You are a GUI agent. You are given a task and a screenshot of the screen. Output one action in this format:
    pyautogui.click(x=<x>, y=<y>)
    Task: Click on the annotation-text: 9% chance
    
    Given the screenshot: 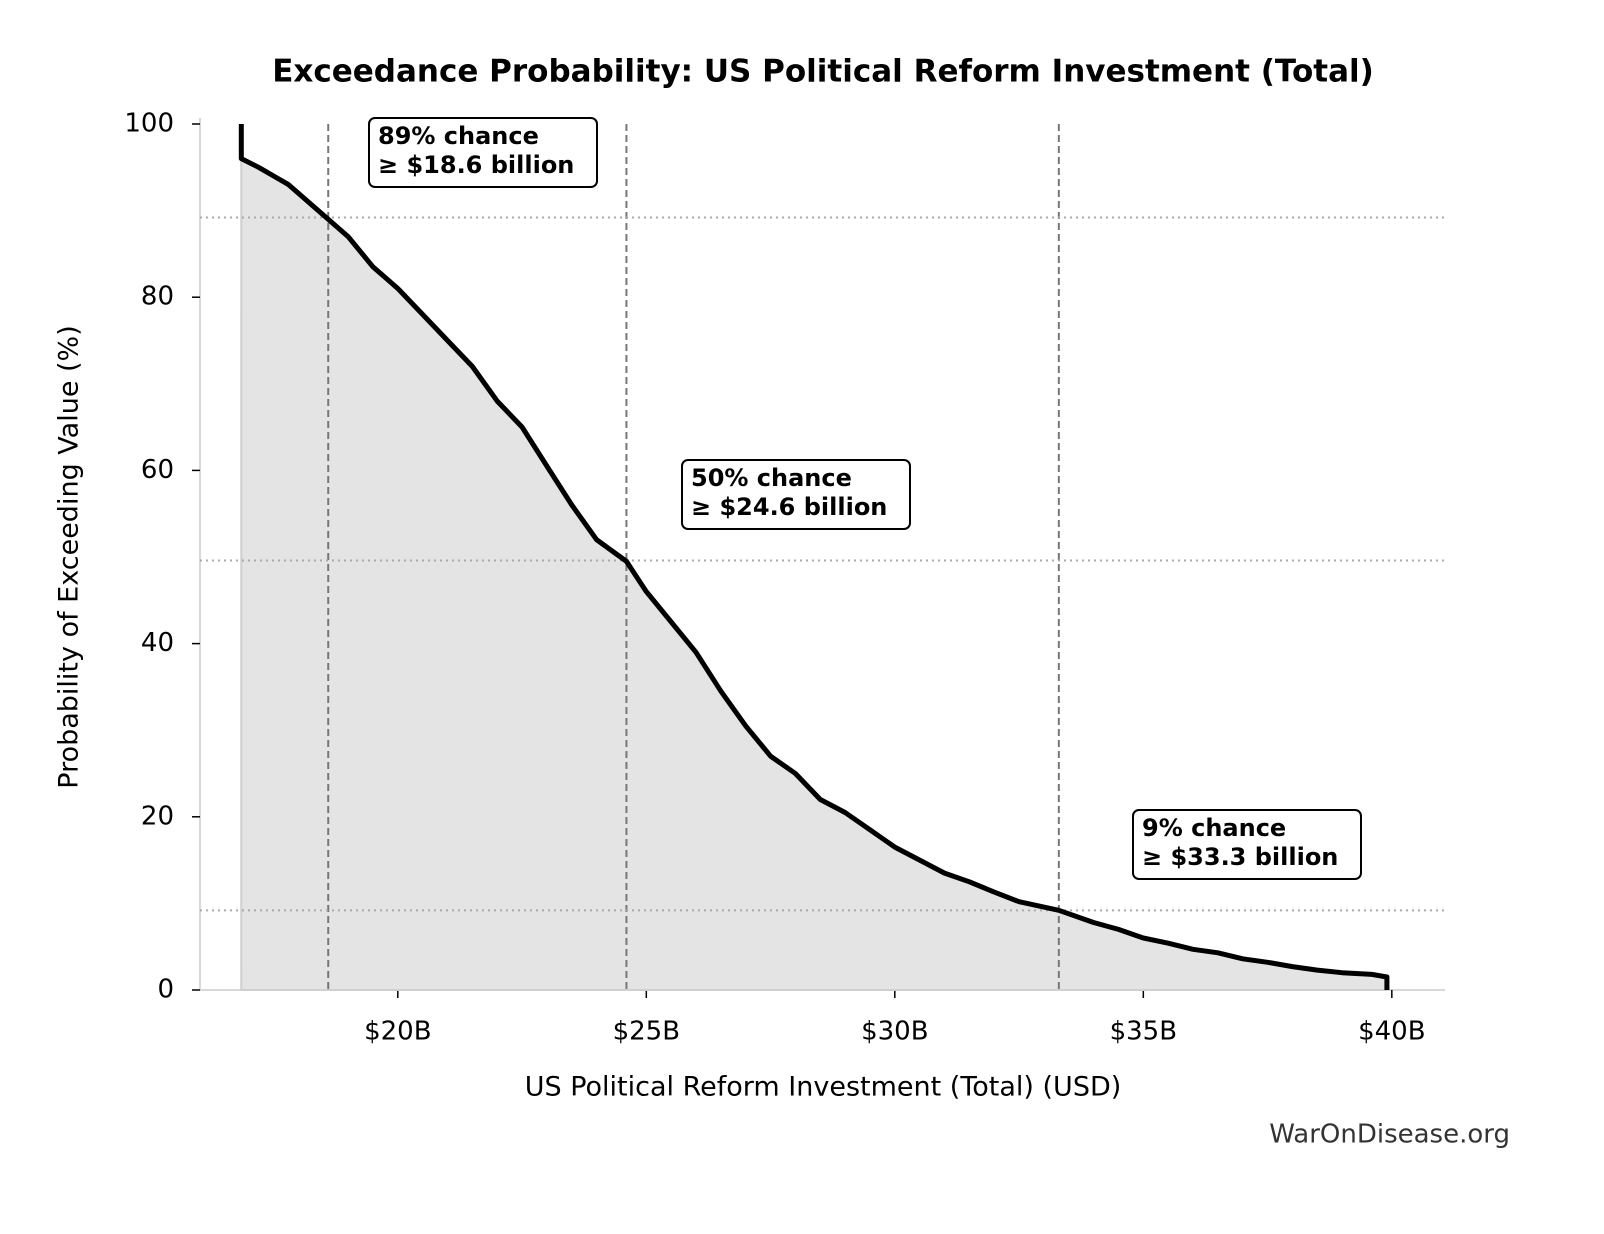 What is the action you would take?
    pyautogui.click(x=1214, y=828)
    